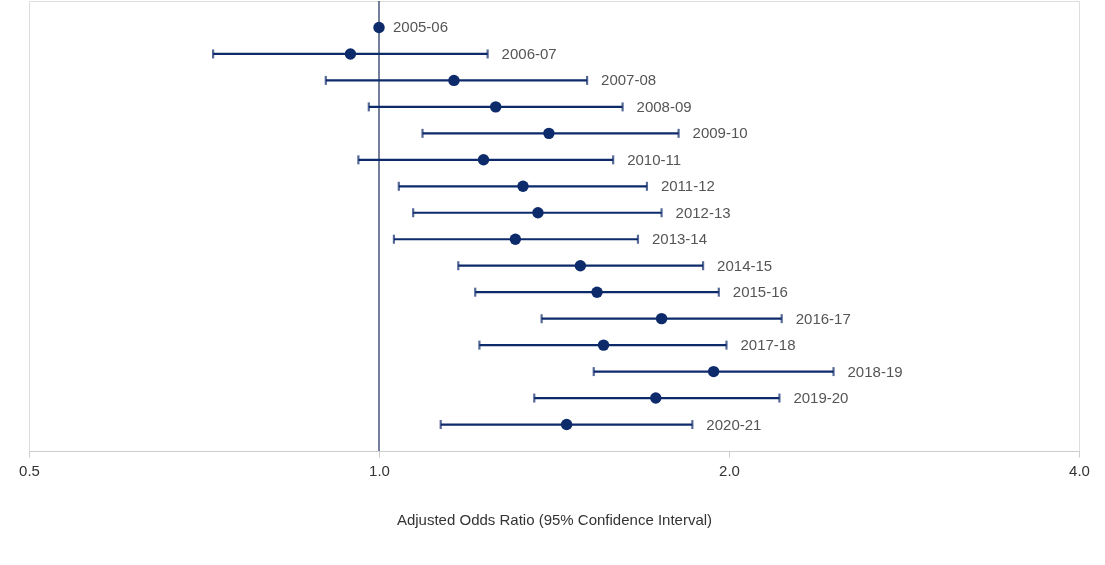 Image resolution: width=1105 pixels, height=565 pixels. Describe the element at coordinates (875, 371) in the screenshot. I see `y-tick-label: 2018-19` at that location.